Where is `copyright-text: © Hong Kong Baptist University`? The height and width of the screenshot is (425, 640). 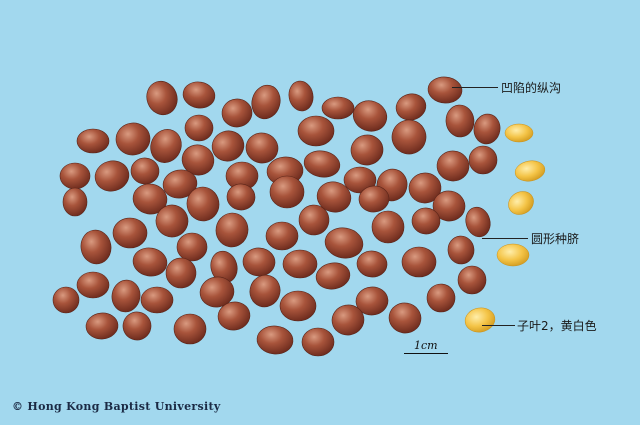 copyright-text: © Hong Kong Baptist University is located at coordinates (116, 406).